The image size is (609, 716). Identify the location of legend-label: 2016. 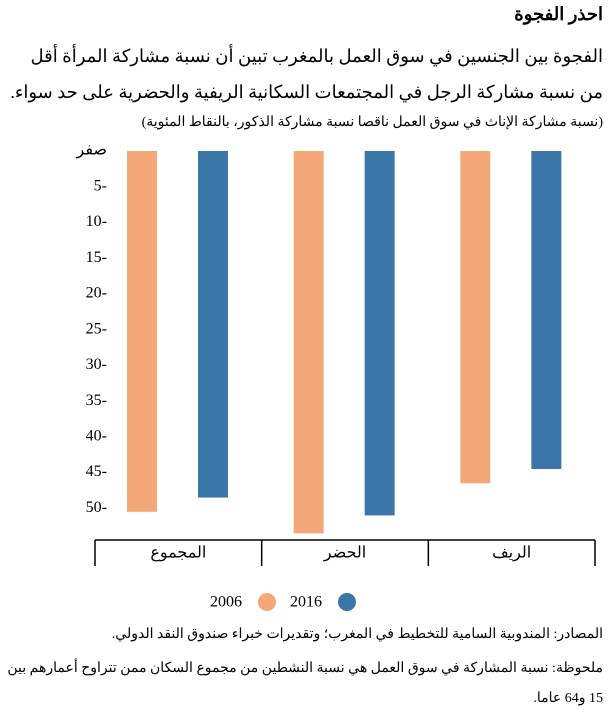
(306, 602).